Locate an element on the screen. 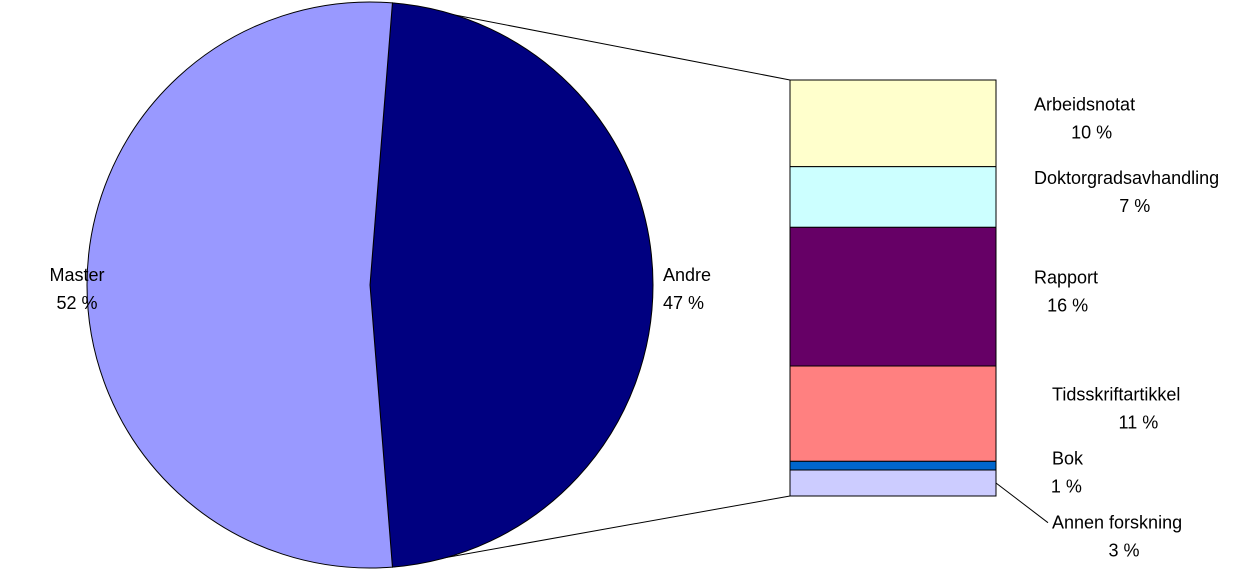 This screenshot has width=1260, height=581. bar-label-rapport-value: 16 % is located at coordinates (1067, 306).